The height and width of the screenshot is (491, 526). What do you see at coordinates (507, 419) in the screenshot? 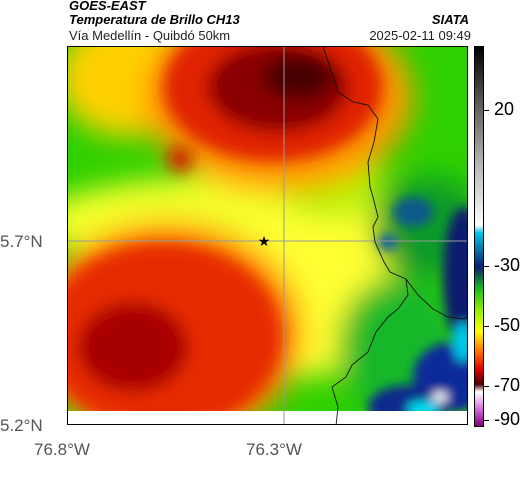
I see `colorbar-label-minus90: -90` at bounding box center [507, 419].